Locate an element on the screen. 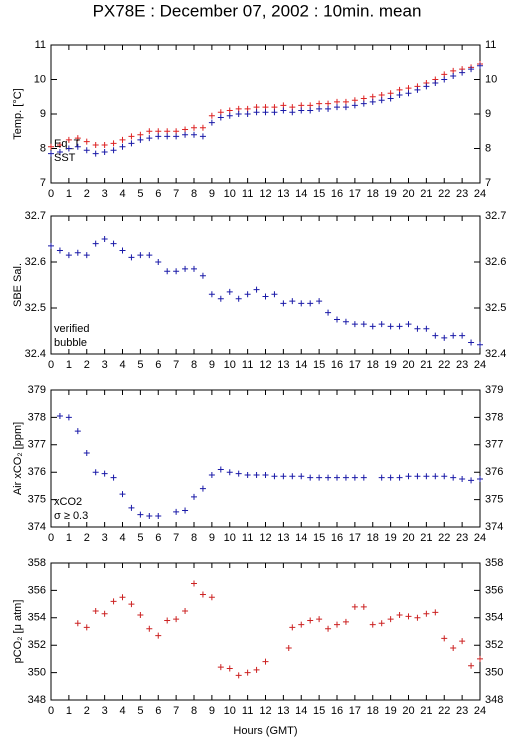 This screenshot has width=515, height=739. x-tick-label: 18 is located at coordinates (373, 365).